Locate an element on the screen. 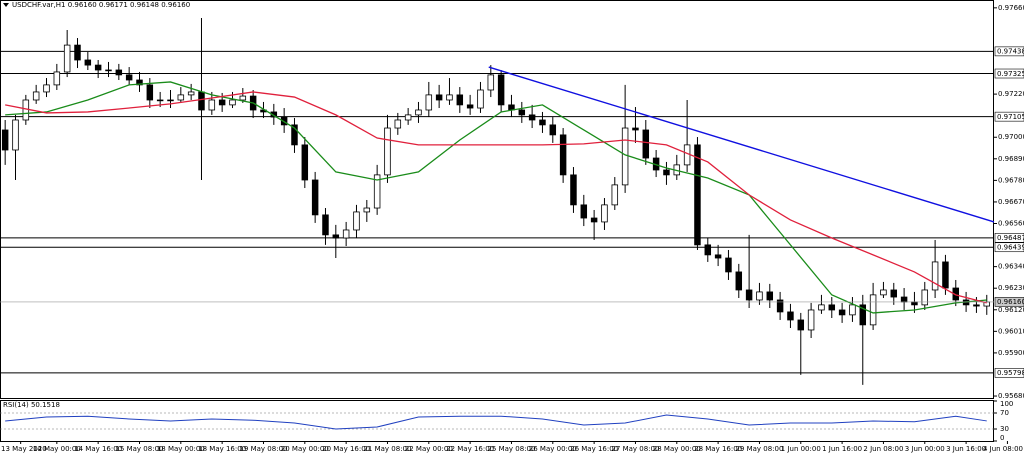 The height and width of the screenshot is (454, 1024). indicator-tick-label: 70 is located at coordinates (1004, 413).